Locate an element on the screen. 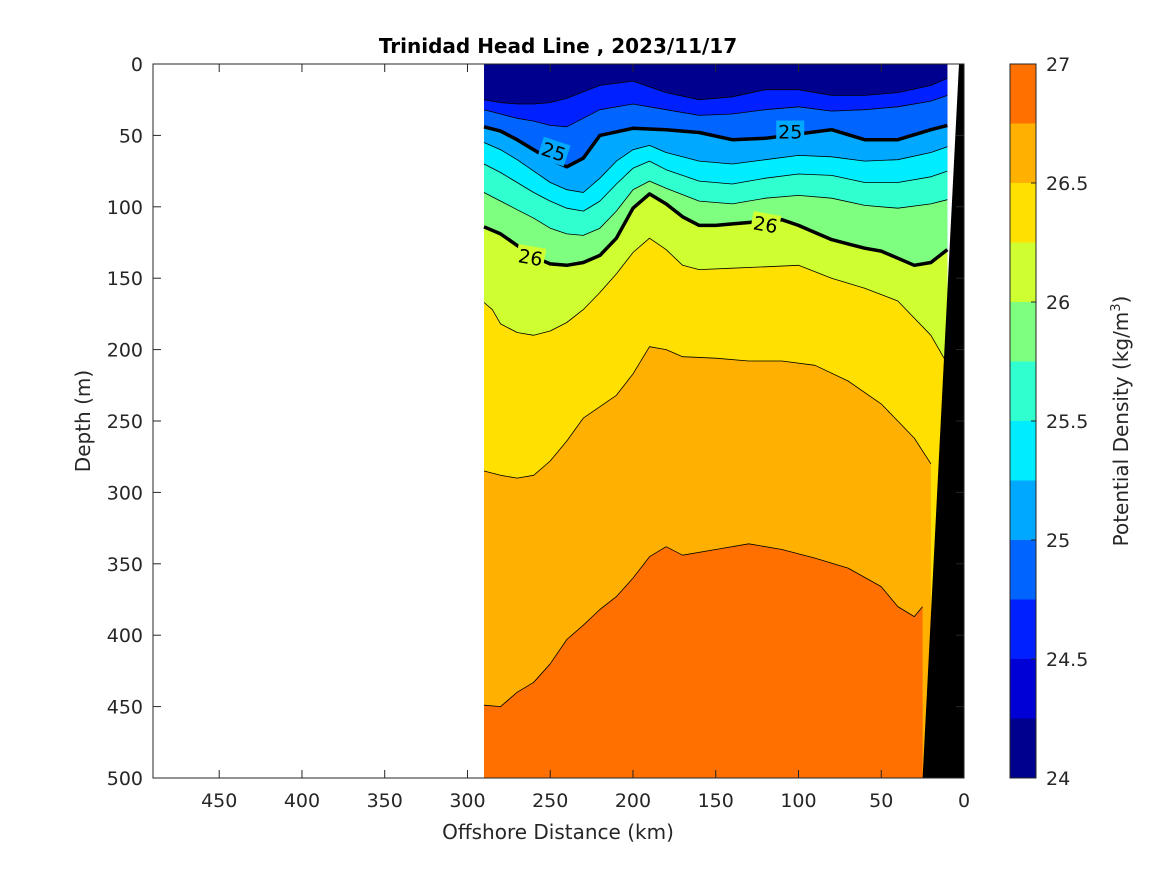 The width and height of the screenshot is (1167, 875). colorbar-tick-label: 24.5 is located at coordinates (1067, 660).